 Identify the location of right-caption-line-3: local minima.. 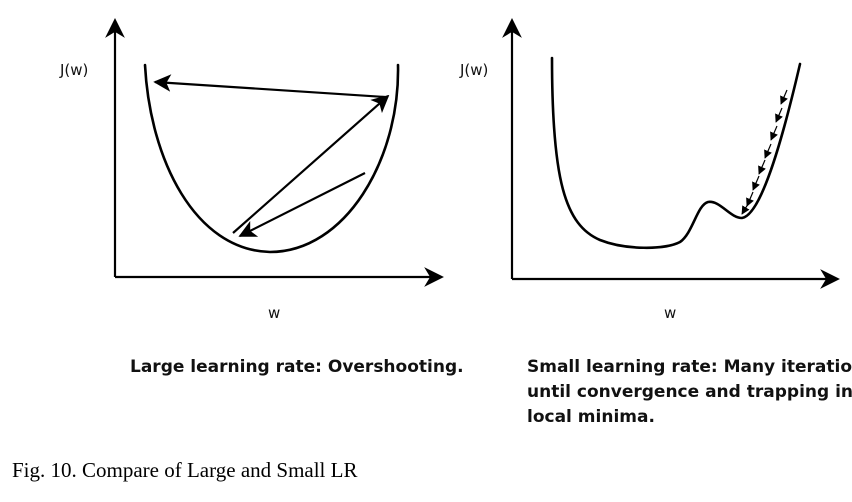
(591, 417).